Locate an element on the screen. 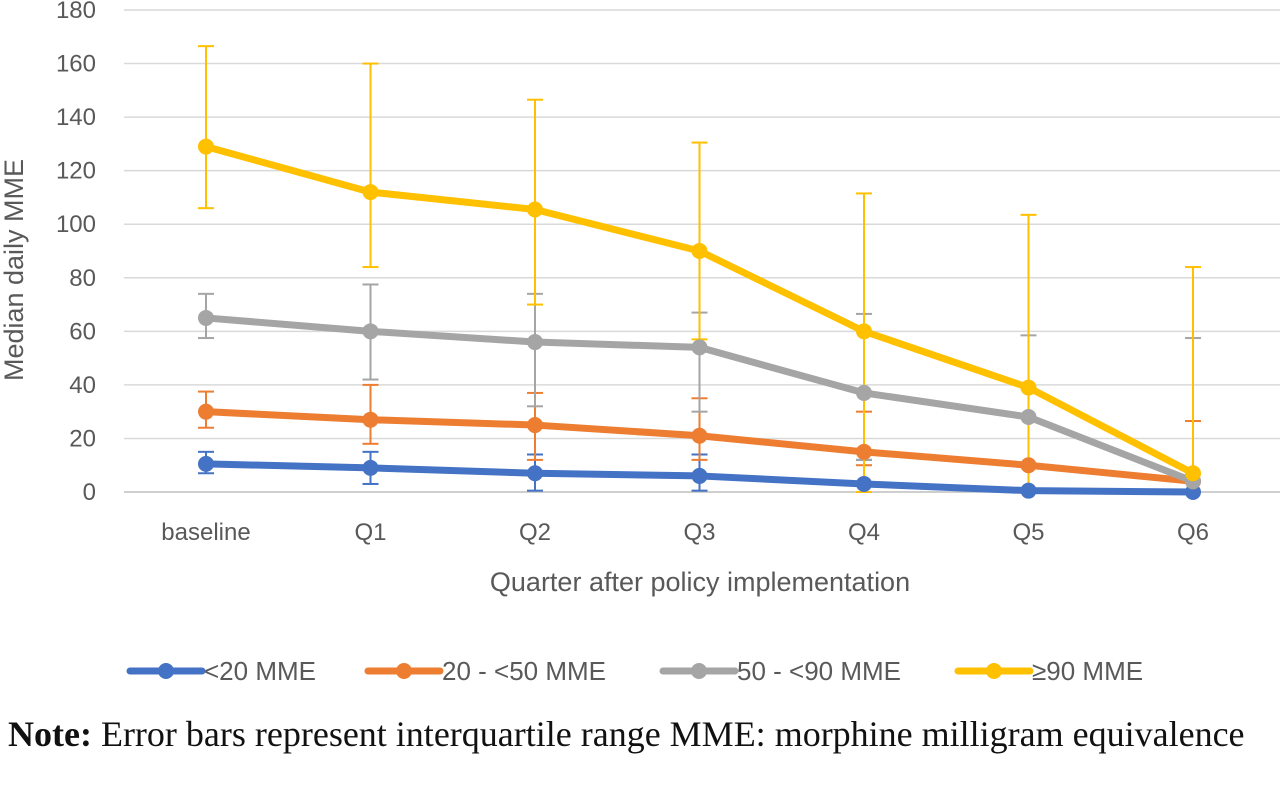 The width and height of the screenshot is (1280, 803). y-tick-label: 80 is located at coordinates (82, 278).